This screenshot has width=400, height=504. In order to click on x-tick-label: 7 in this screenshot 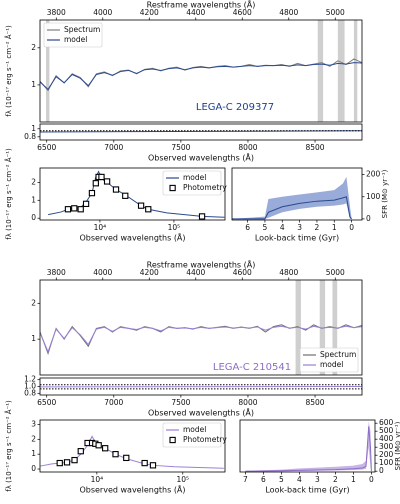, I will do `click(245, 479)`.